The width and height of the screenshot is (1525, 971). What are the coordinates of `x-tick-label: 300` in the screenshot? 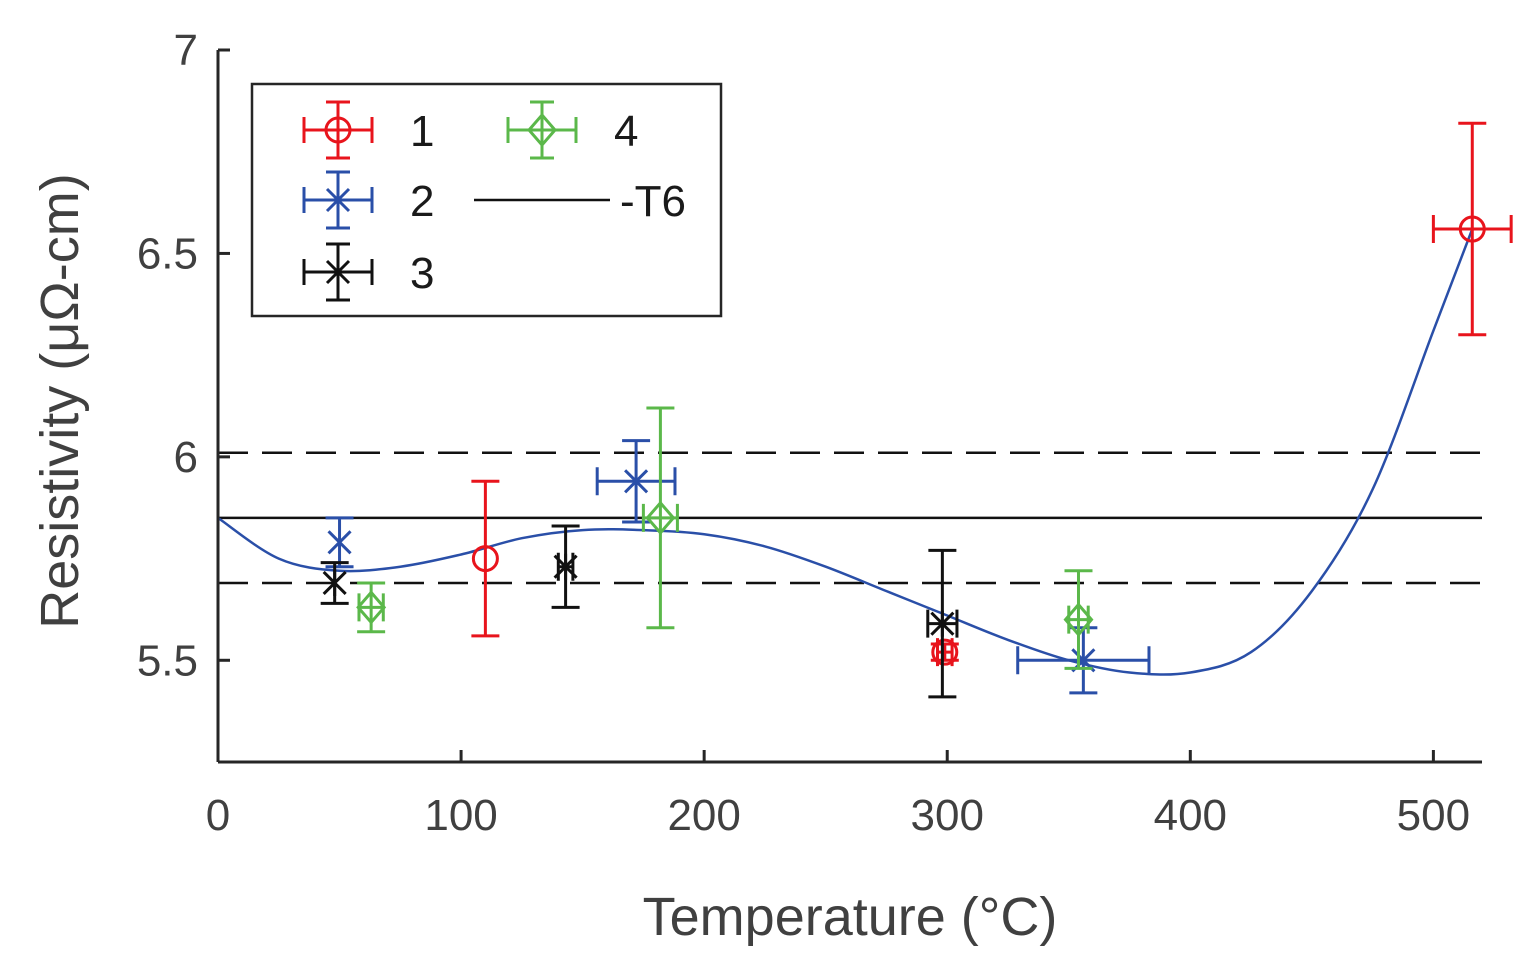 It's located at (947, 815).